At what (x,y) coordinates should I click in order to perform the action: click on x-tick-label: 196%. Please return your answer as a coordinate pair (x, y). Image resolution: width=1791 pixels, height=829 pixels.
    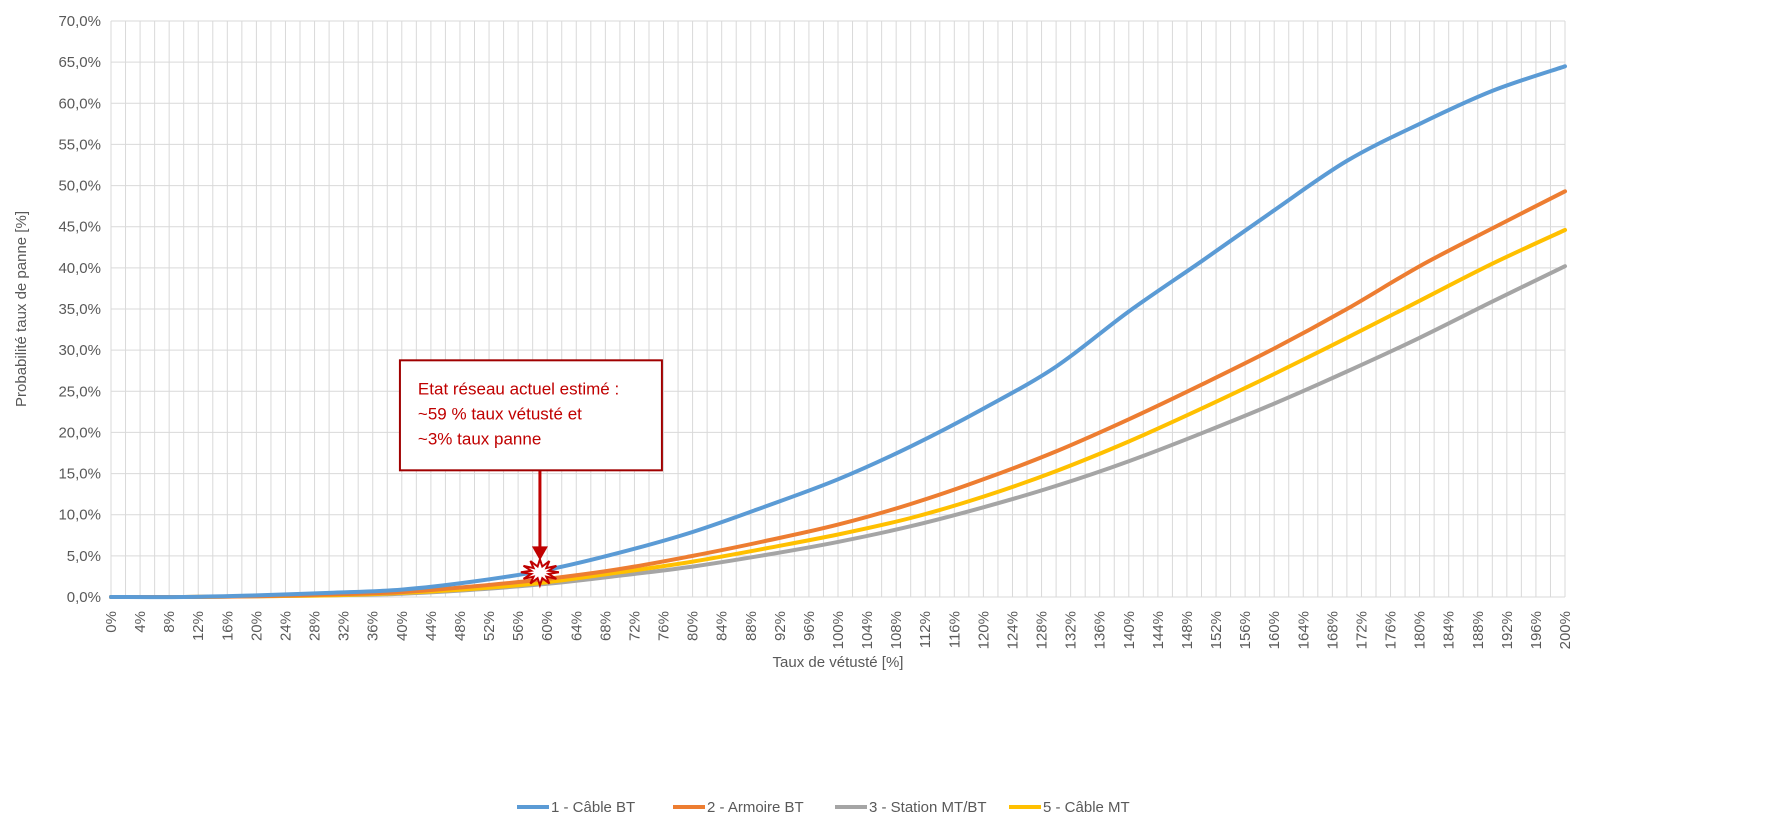
    Looking at the image, I should click on (1536, 630).